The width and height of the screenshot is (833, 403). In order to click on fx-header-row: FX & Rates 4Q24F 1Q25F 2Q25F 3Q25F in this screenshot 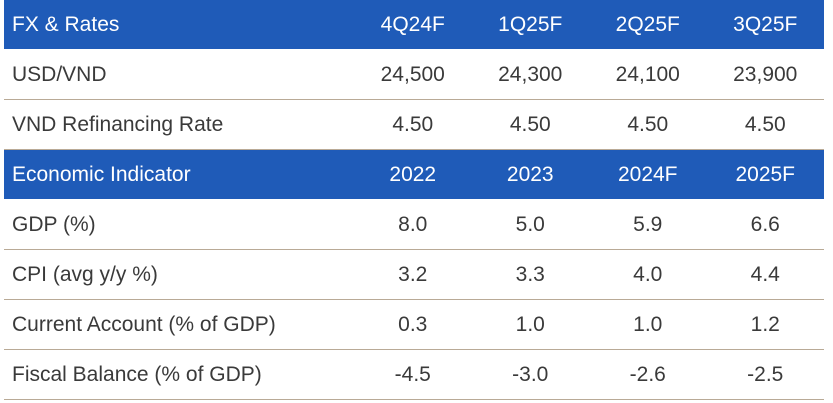, I will do `click(414, 25)`.